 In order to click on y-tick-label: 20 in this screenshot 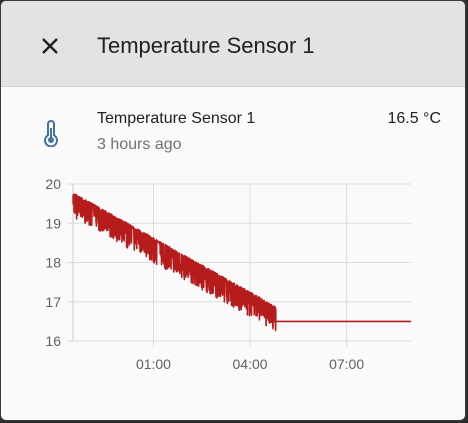, I will do `click(53, 184)`.